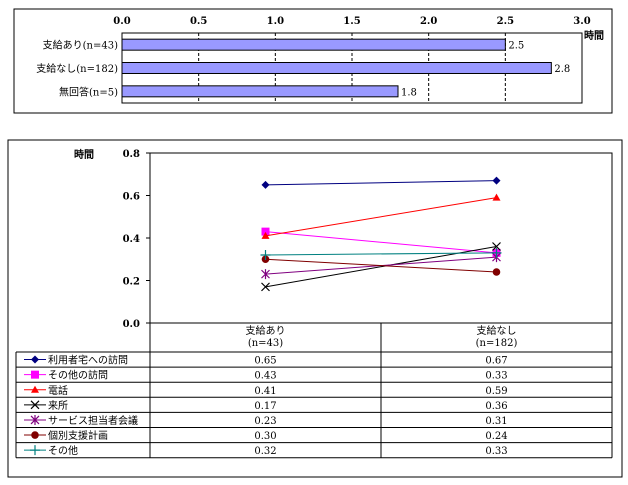  What do you see at coordinates (516, 46) in the screenshot?
I see `bar-value-label: 2.5` at bounding box center [516, 46].